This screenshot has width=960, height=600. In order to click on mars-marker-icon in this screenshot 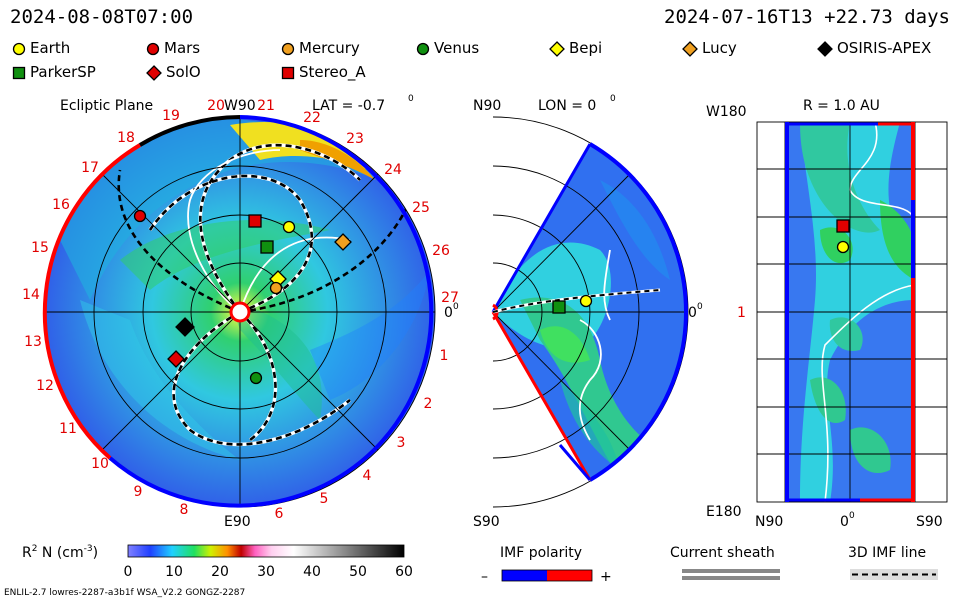, I will do `click(153, 48)`.